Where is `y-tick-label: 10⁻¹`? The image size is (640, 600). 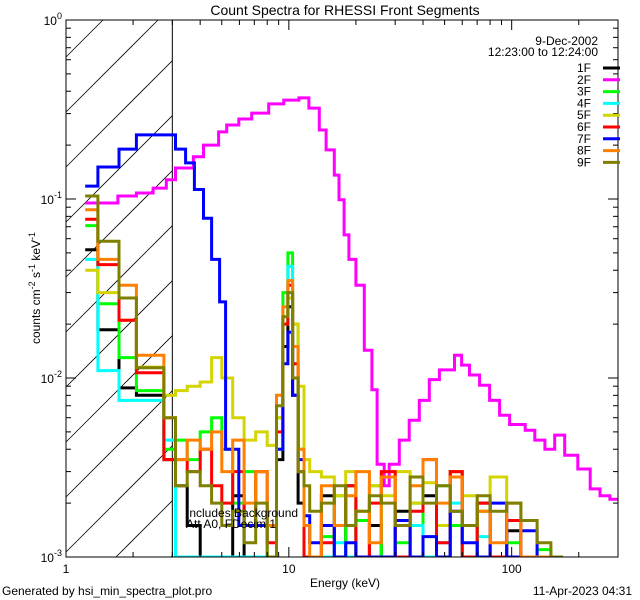
y-tick-label: 10⁻¹ is located at coordinates (51, 198).